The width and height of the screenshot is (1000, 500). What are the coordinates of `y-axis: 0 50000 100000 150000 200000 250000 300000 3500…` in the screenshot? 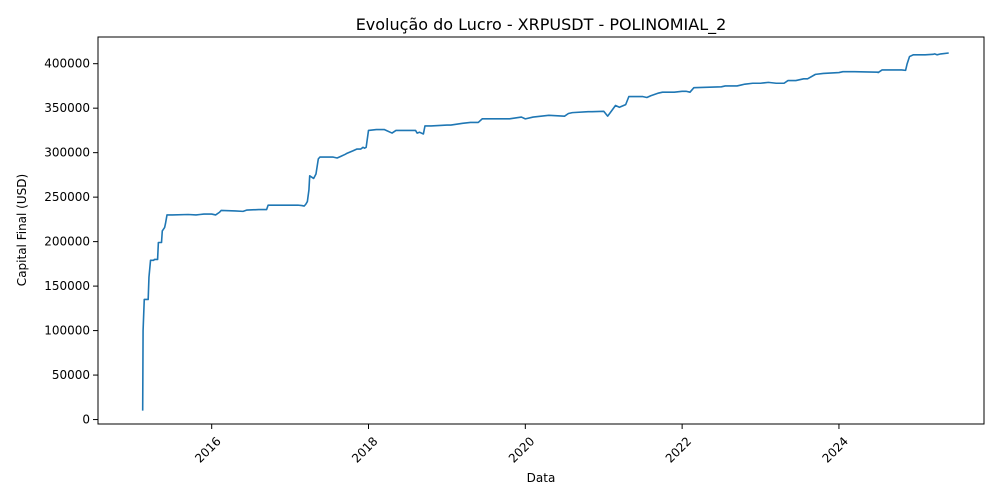 It's located at (71, 242).